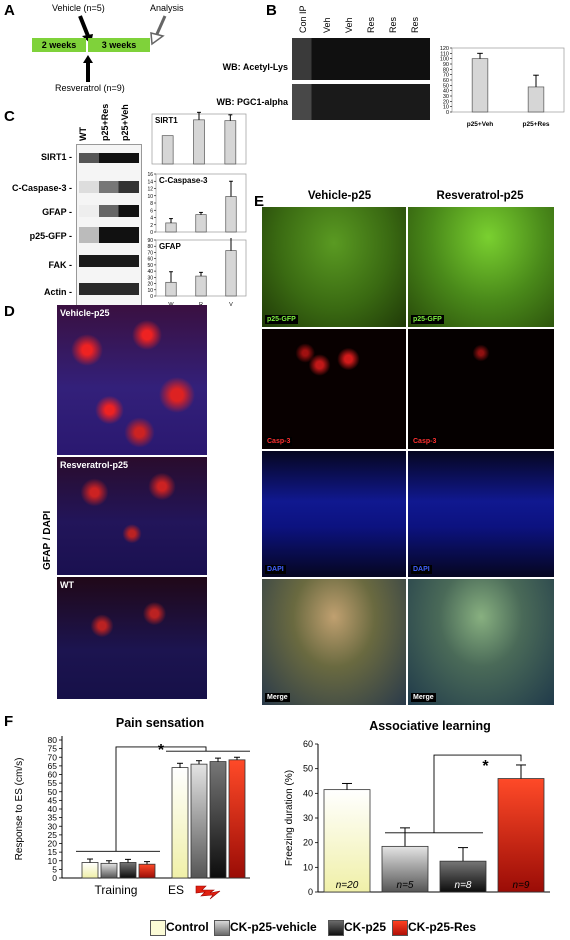 The image size is (570, 940). What do you see at coordinates (109, 289) in the screenshot?
I see `band-actin` at bounding box center [109, 289].